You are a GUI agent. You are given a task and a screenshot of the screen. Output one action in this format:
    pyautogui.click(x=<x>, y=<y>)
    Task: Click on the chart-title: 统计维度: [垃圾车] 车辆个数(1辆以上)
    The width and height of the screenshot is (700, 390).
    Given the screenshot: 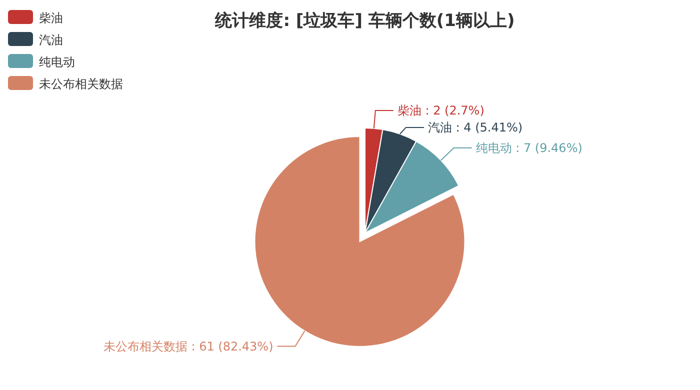 What is the action you would take?
    pyautogui.click(x=364, y=21)
    